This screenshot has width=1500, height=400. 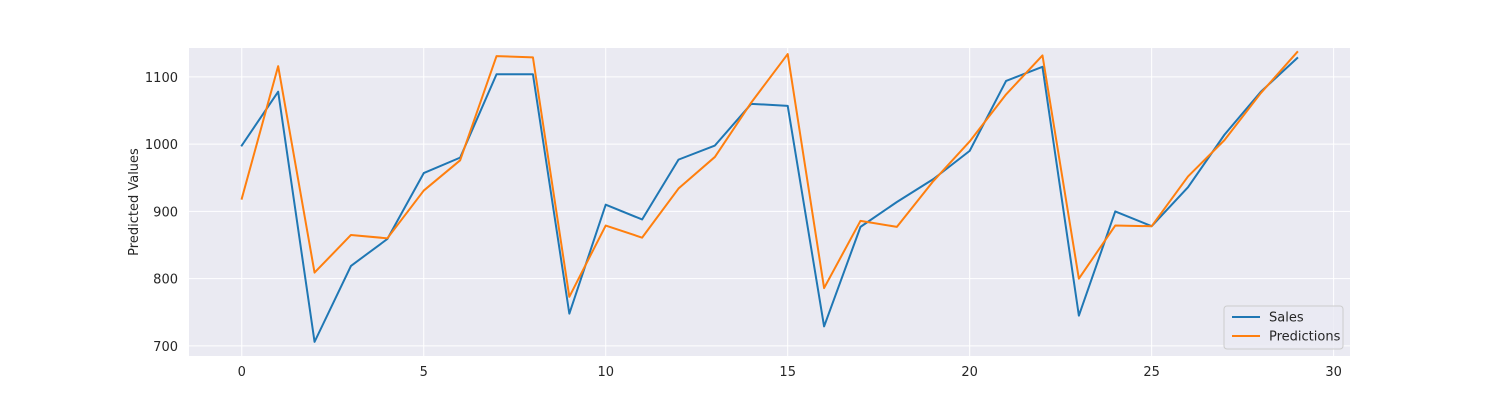 What do you see at coordinates (165, 212) in the screenshot?
I see `y-tick-label: 900` at bounding box center [165, 212].